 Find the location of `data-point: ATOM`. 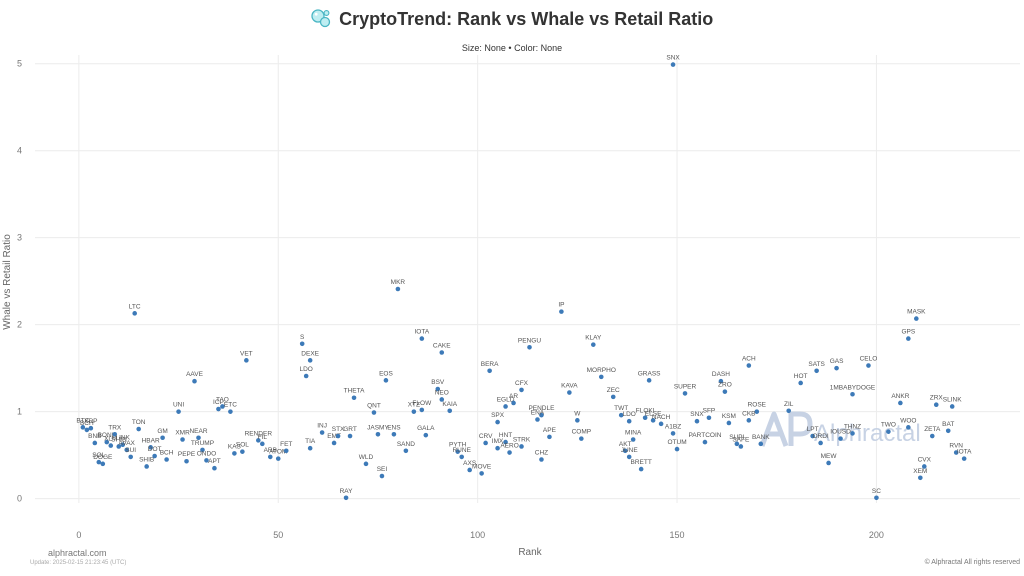

data-point: ATOM is located at coordinates (278, 455).